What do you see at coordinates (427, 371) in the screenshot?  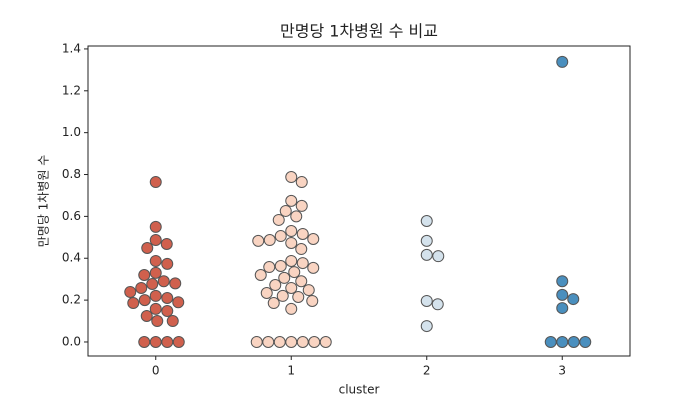 I see `x-tick-label: 2` at bounding box center [427, 371].